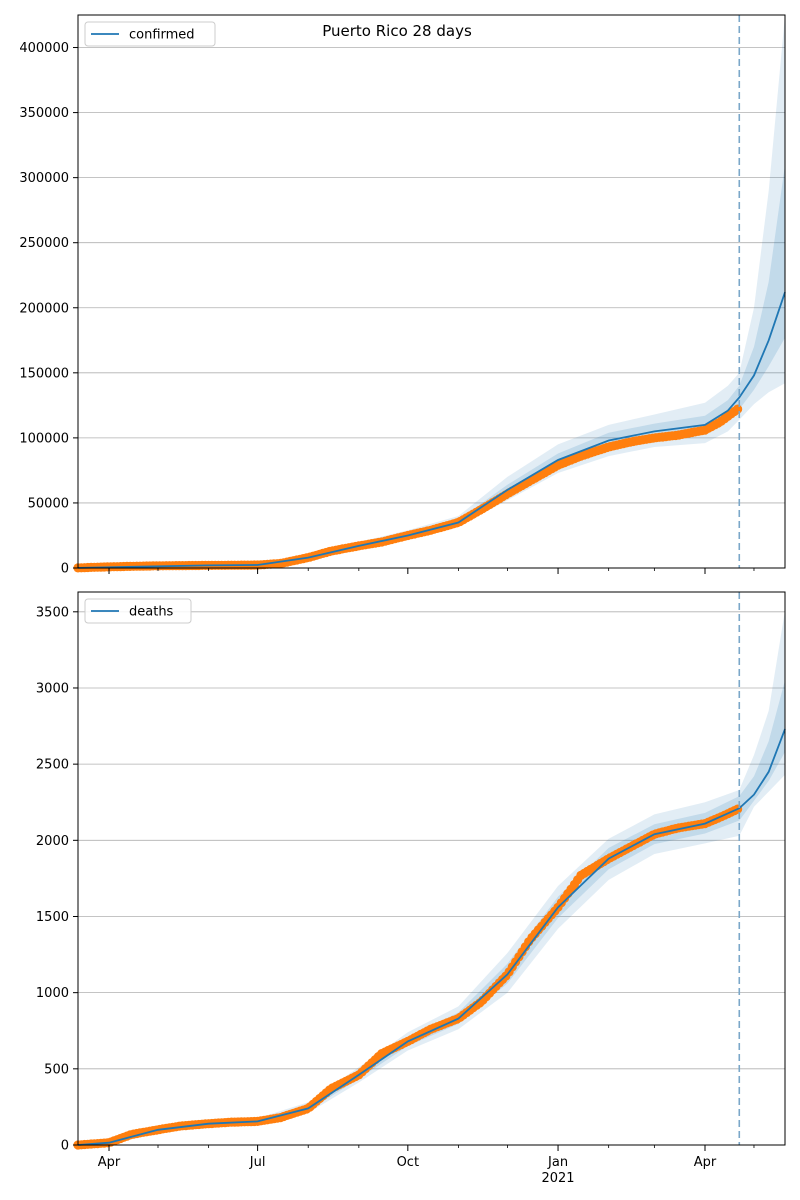  What do you see at coordinates (557, 1162) in the screenshot?
I see `x-tick-label: Jan` at bounding box center [557, 1162].